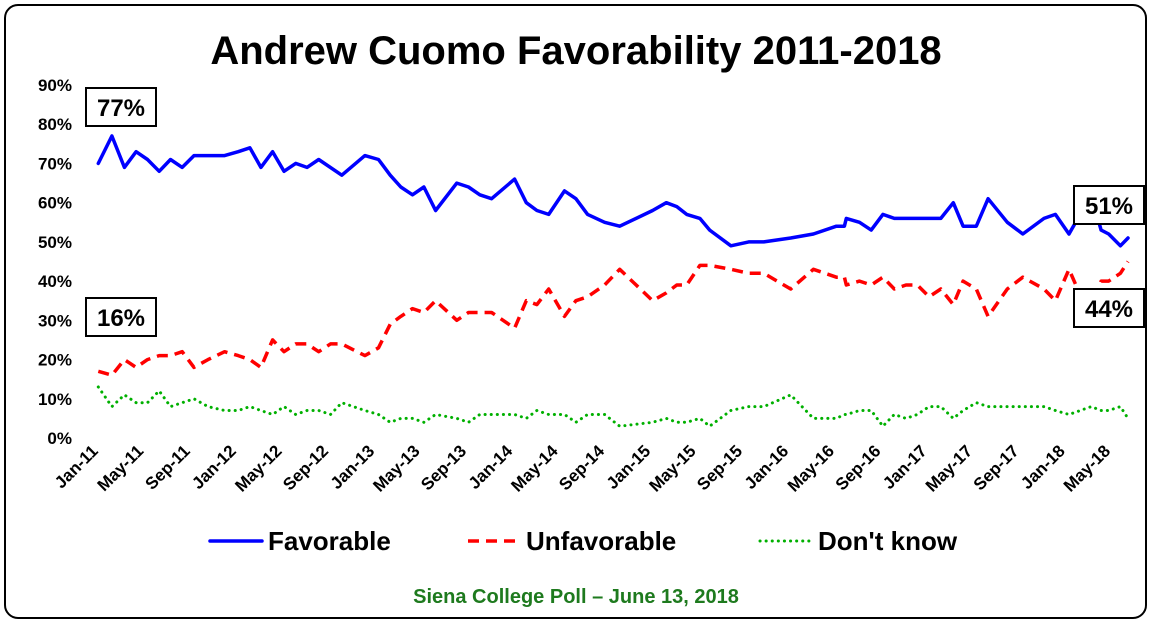  I want to click on legend-label-favorable: Favorable, so click(329, 541).